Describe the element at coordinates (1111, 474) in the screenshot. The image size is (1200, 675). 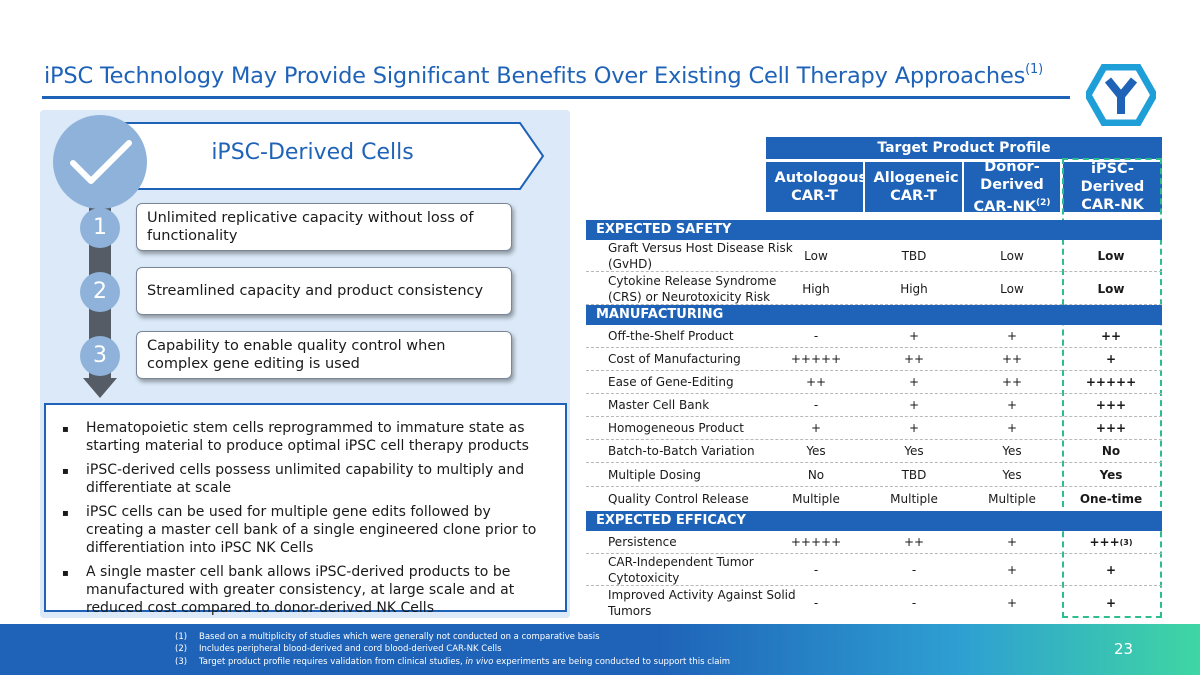
I see `cell-ipsc-derived: Yes` at that location.